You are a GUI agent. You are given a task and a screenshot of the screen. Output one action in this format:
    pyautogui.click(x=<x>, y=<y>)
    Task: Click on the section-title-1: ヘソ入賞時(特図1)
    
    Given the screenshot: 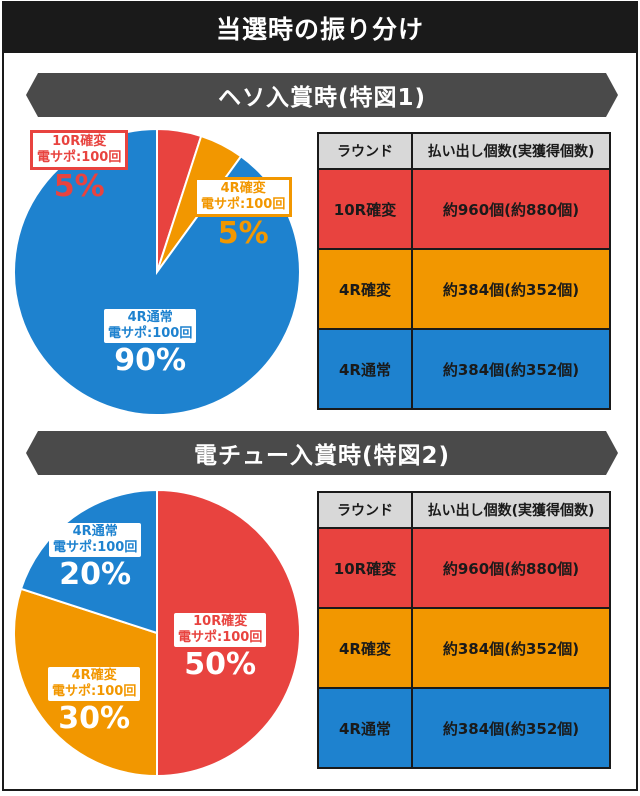 What is the action you would take?
    pyautogui.click(x=322, y=98)
    